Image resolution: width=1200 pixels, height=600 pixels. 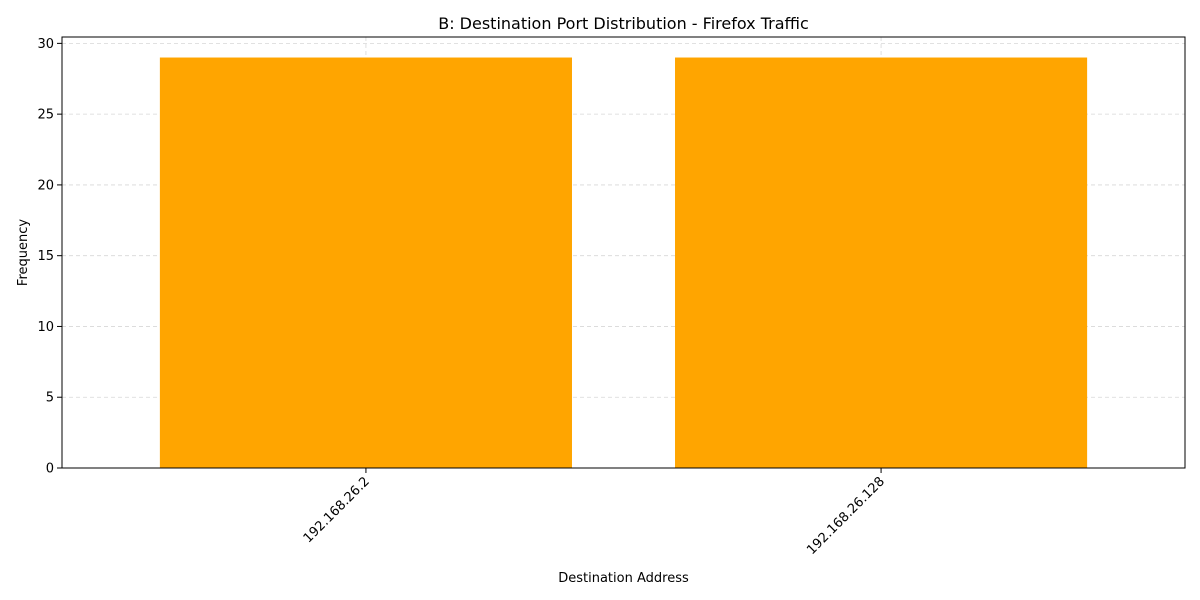 I want to click on x-tick-label: 192.168.26.2, so click(x=337, y=510).